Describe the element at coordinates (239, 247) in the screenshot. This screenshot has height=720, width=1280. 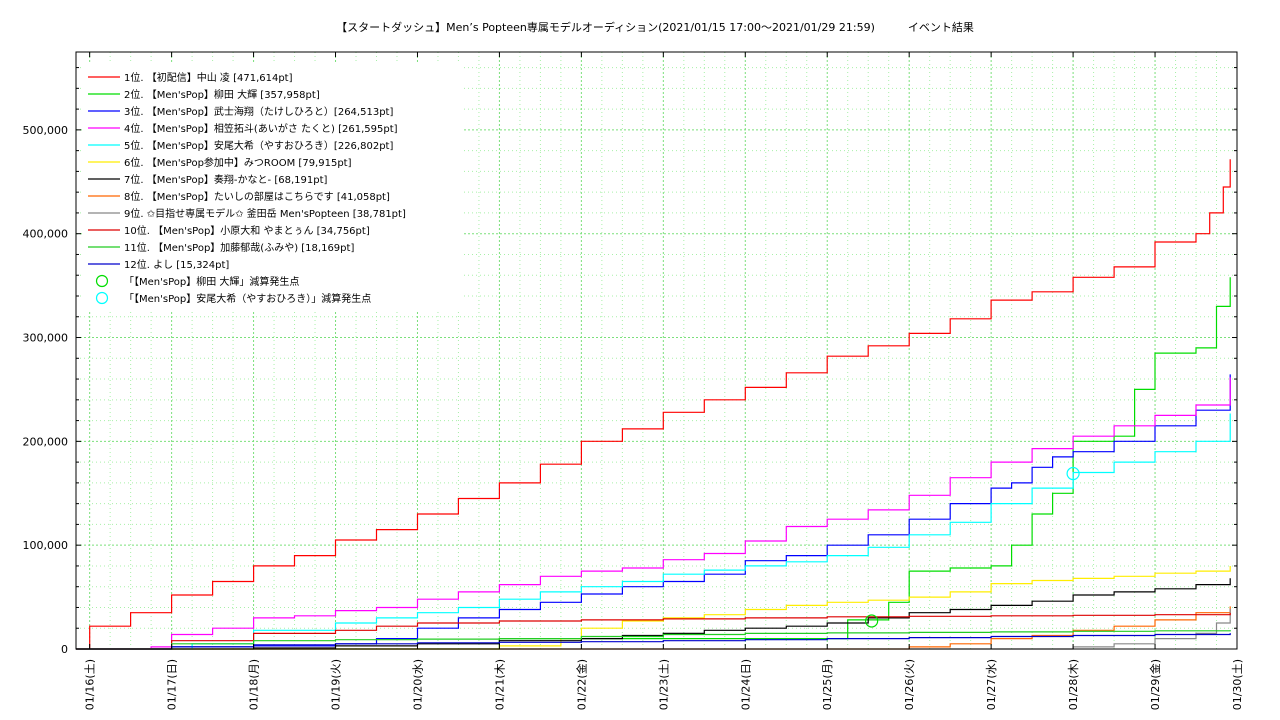
I see `legend-label: 11位. 【Men'sPop】加藤郁哉(ふみや) [18,169pt]` at that location.